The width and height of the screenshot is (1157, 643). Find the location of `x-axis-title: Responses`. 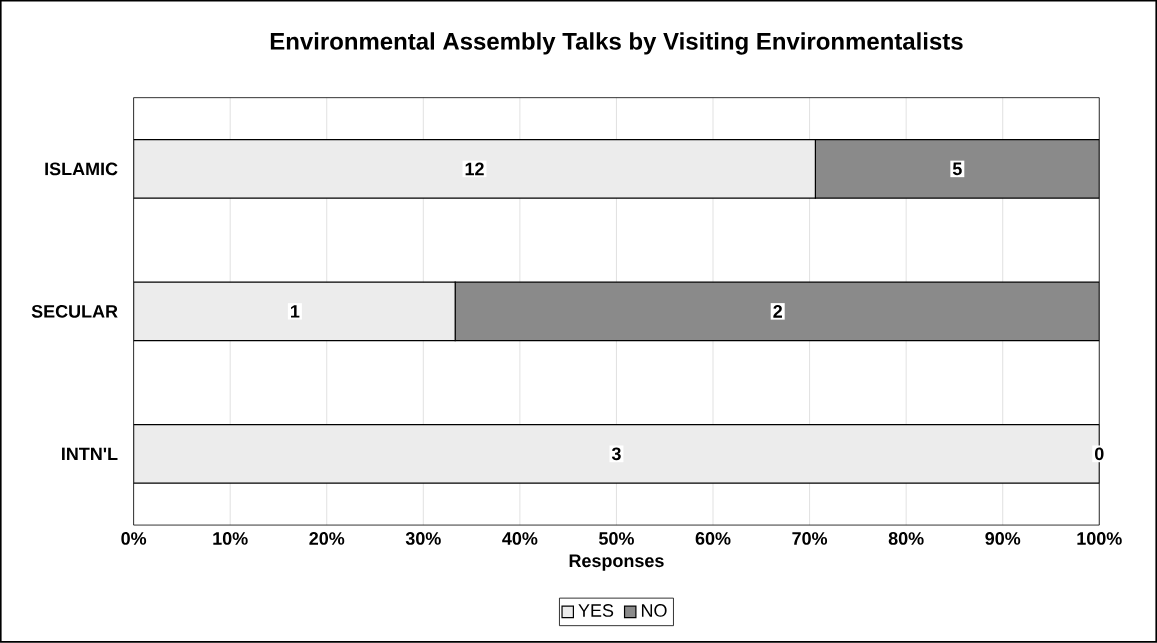

x-axis-title: Responses is located at coordinates (616, 562).